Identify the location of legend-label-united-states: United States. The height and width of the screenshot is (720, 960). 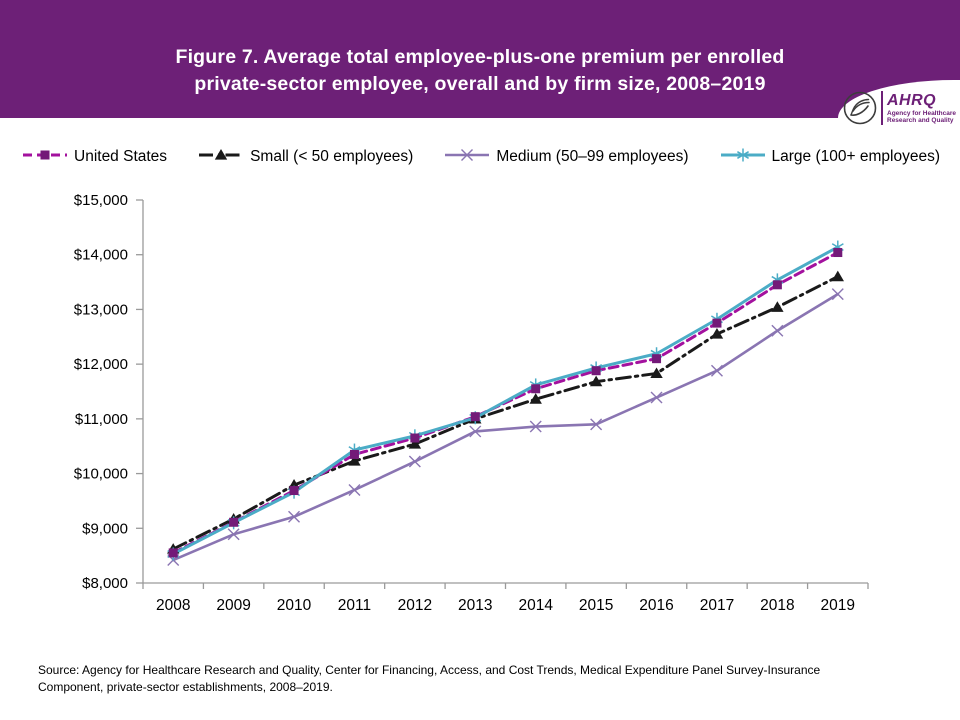
(121, 156).